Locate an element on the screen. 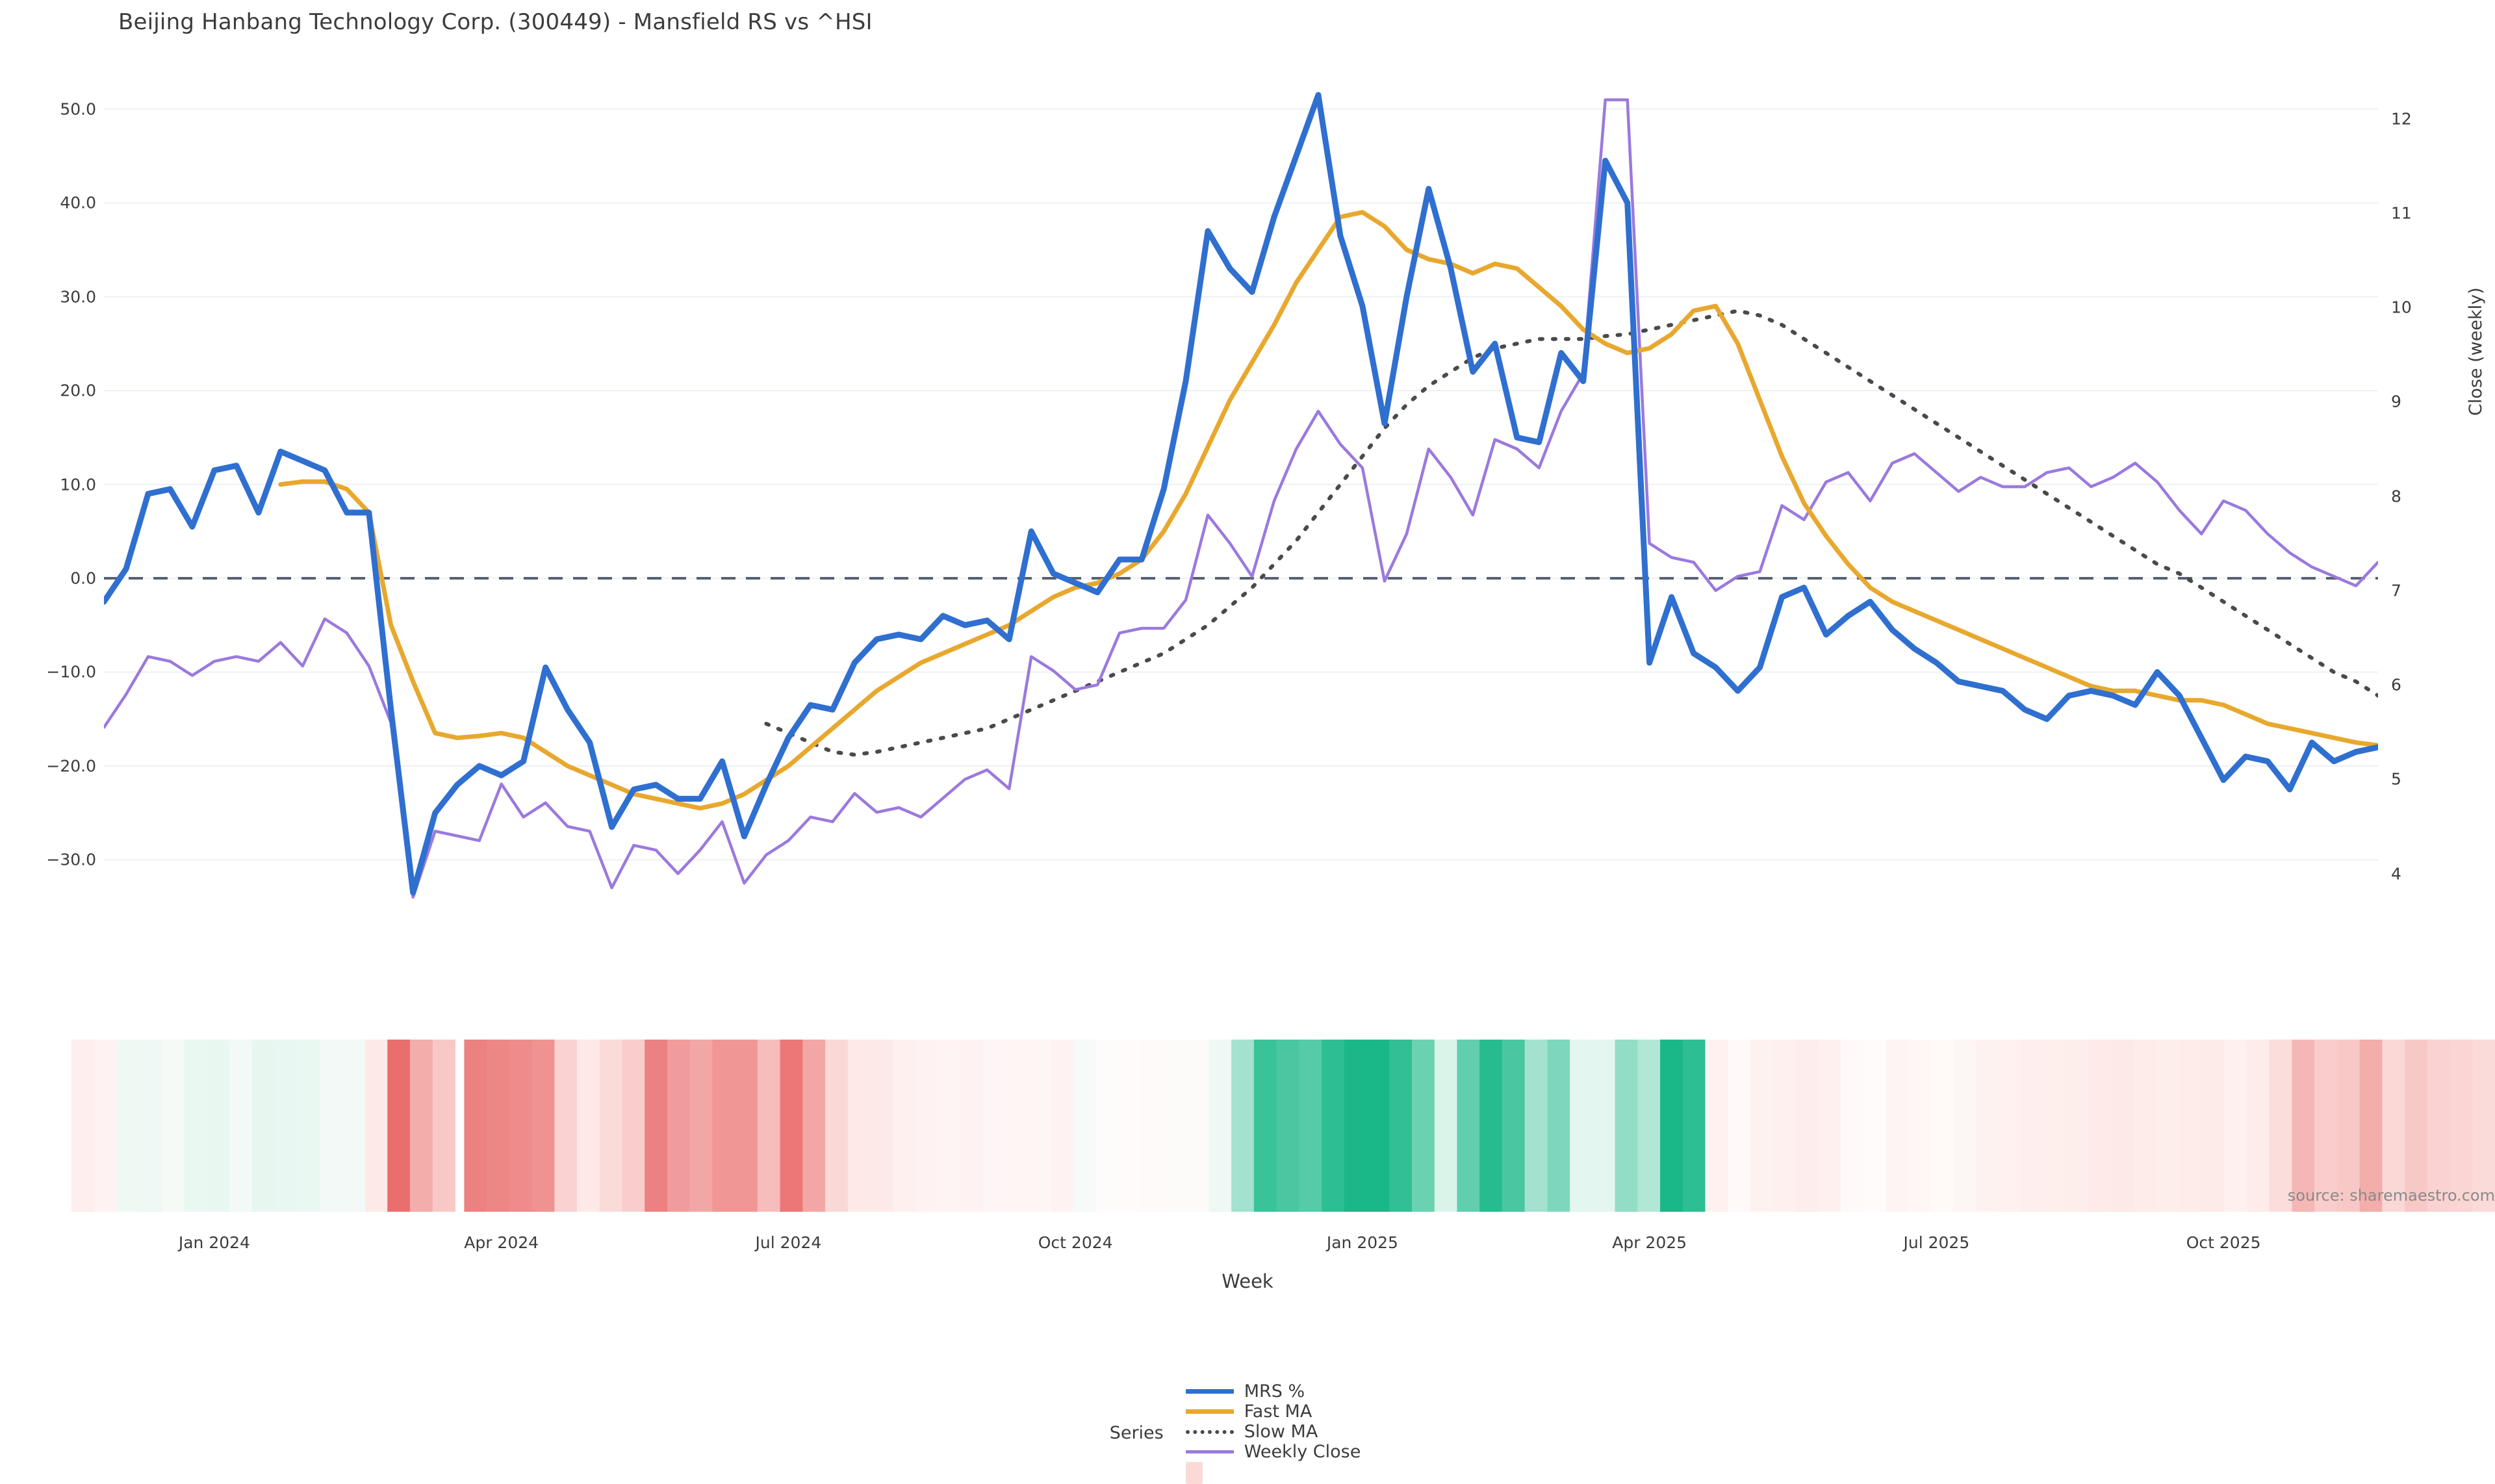 The image size is (2495, 1484). y-axis-right-tick: 7 is located at coordinates (2396, 591).